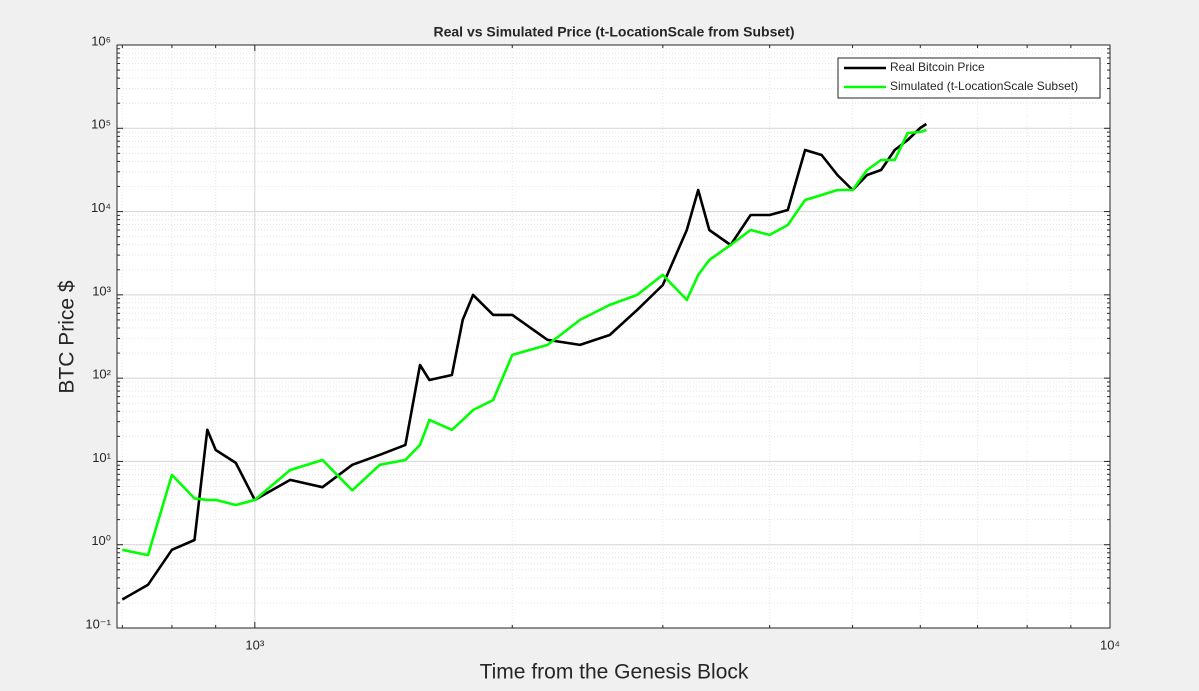 The image size is (1199, 691). I want to click on y-tick-label: 10², so click(101, 374).